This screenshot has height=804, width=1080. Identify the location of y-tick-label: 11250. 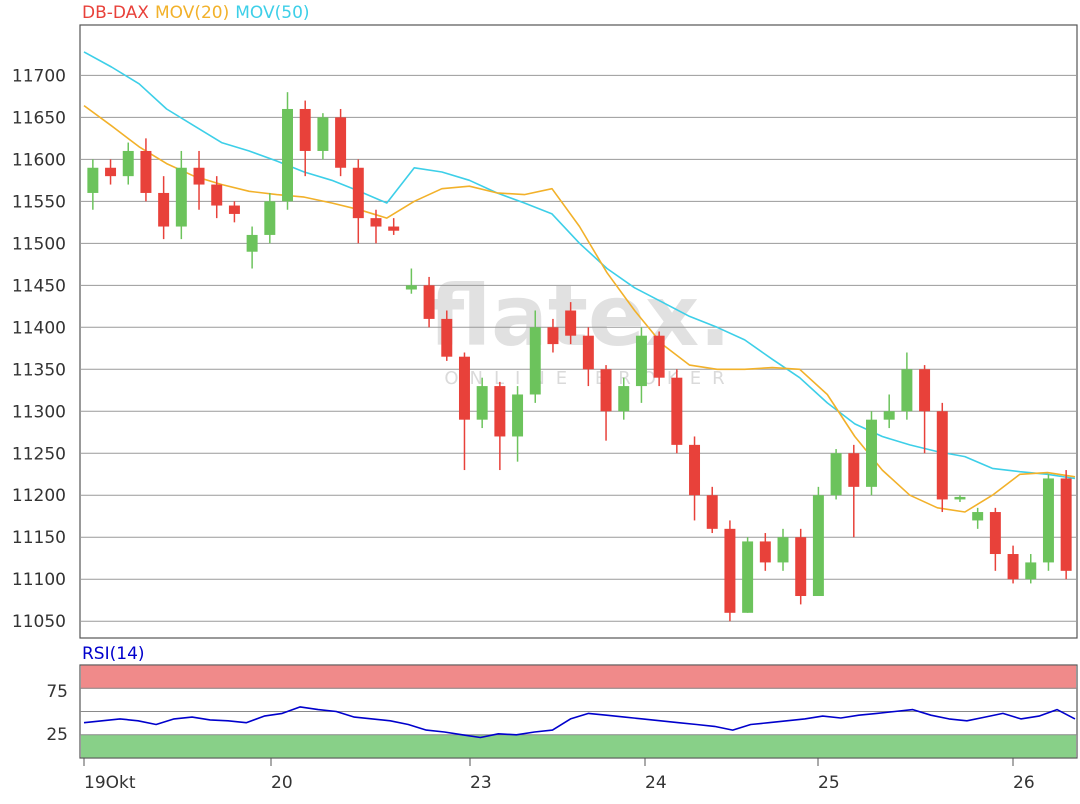
(39, 454).